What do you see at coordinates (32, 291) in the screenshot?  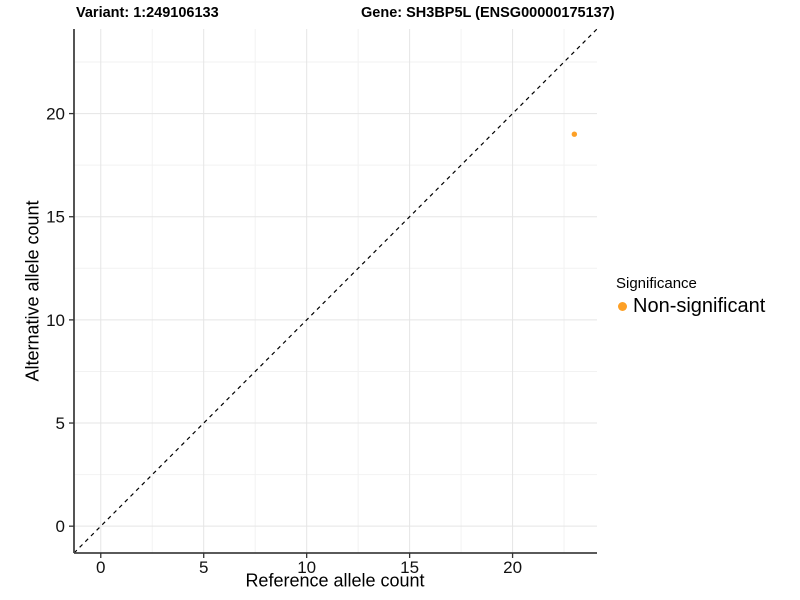 I see `y-axis-title: Alternative allele count` at bounding box center [32, 291].